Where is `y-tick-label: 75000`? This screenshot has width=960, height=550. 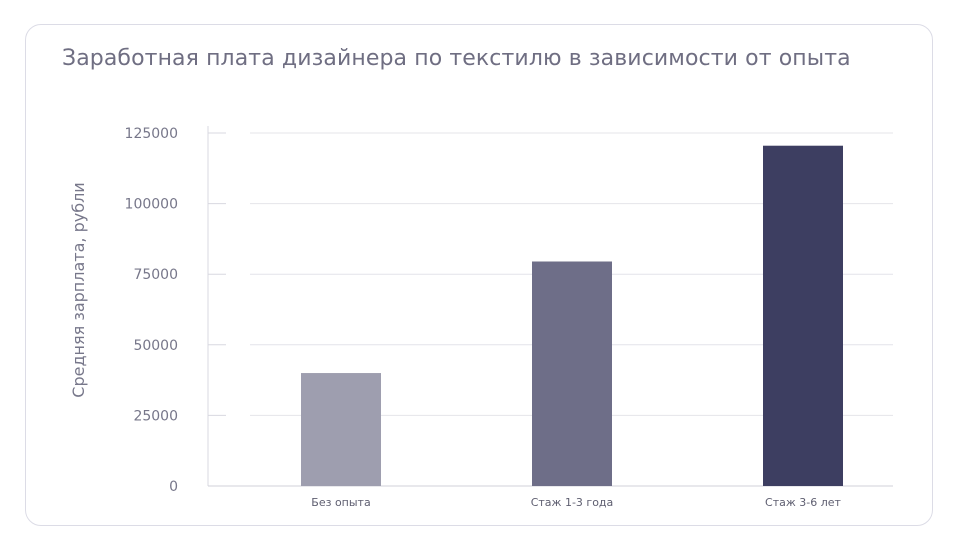
y-tick-label: 75000 is located at coordinates (155, 275).